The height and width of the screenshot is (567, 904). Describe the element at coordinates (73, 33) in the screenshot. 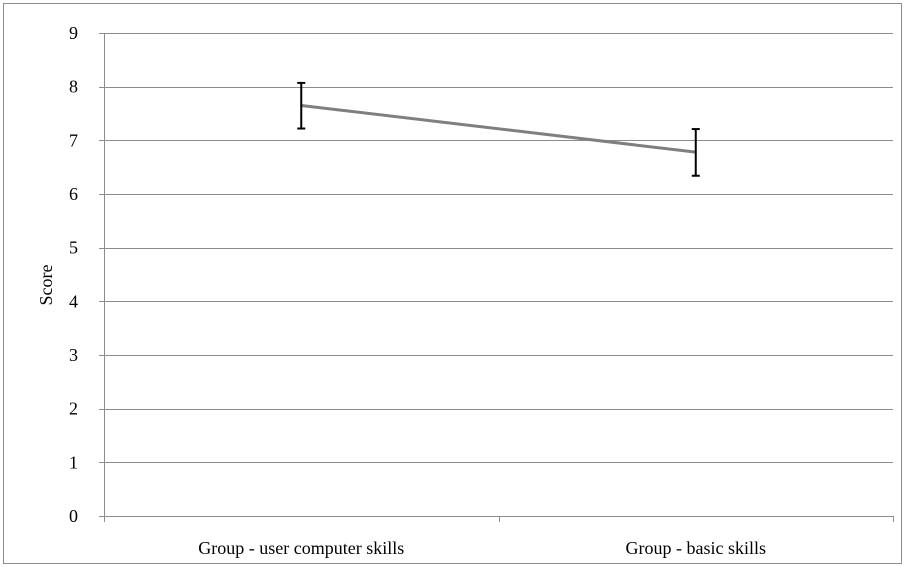

I see `y-tick-label: 9` at that location.